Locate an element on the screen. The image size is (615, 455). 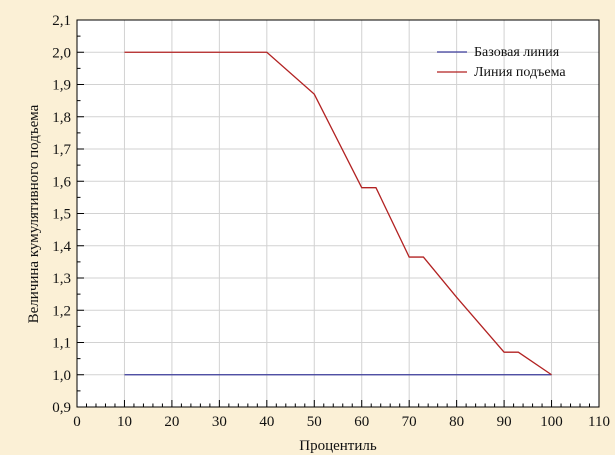
x-tick-label: 110 is located at coordinates (599, 422).